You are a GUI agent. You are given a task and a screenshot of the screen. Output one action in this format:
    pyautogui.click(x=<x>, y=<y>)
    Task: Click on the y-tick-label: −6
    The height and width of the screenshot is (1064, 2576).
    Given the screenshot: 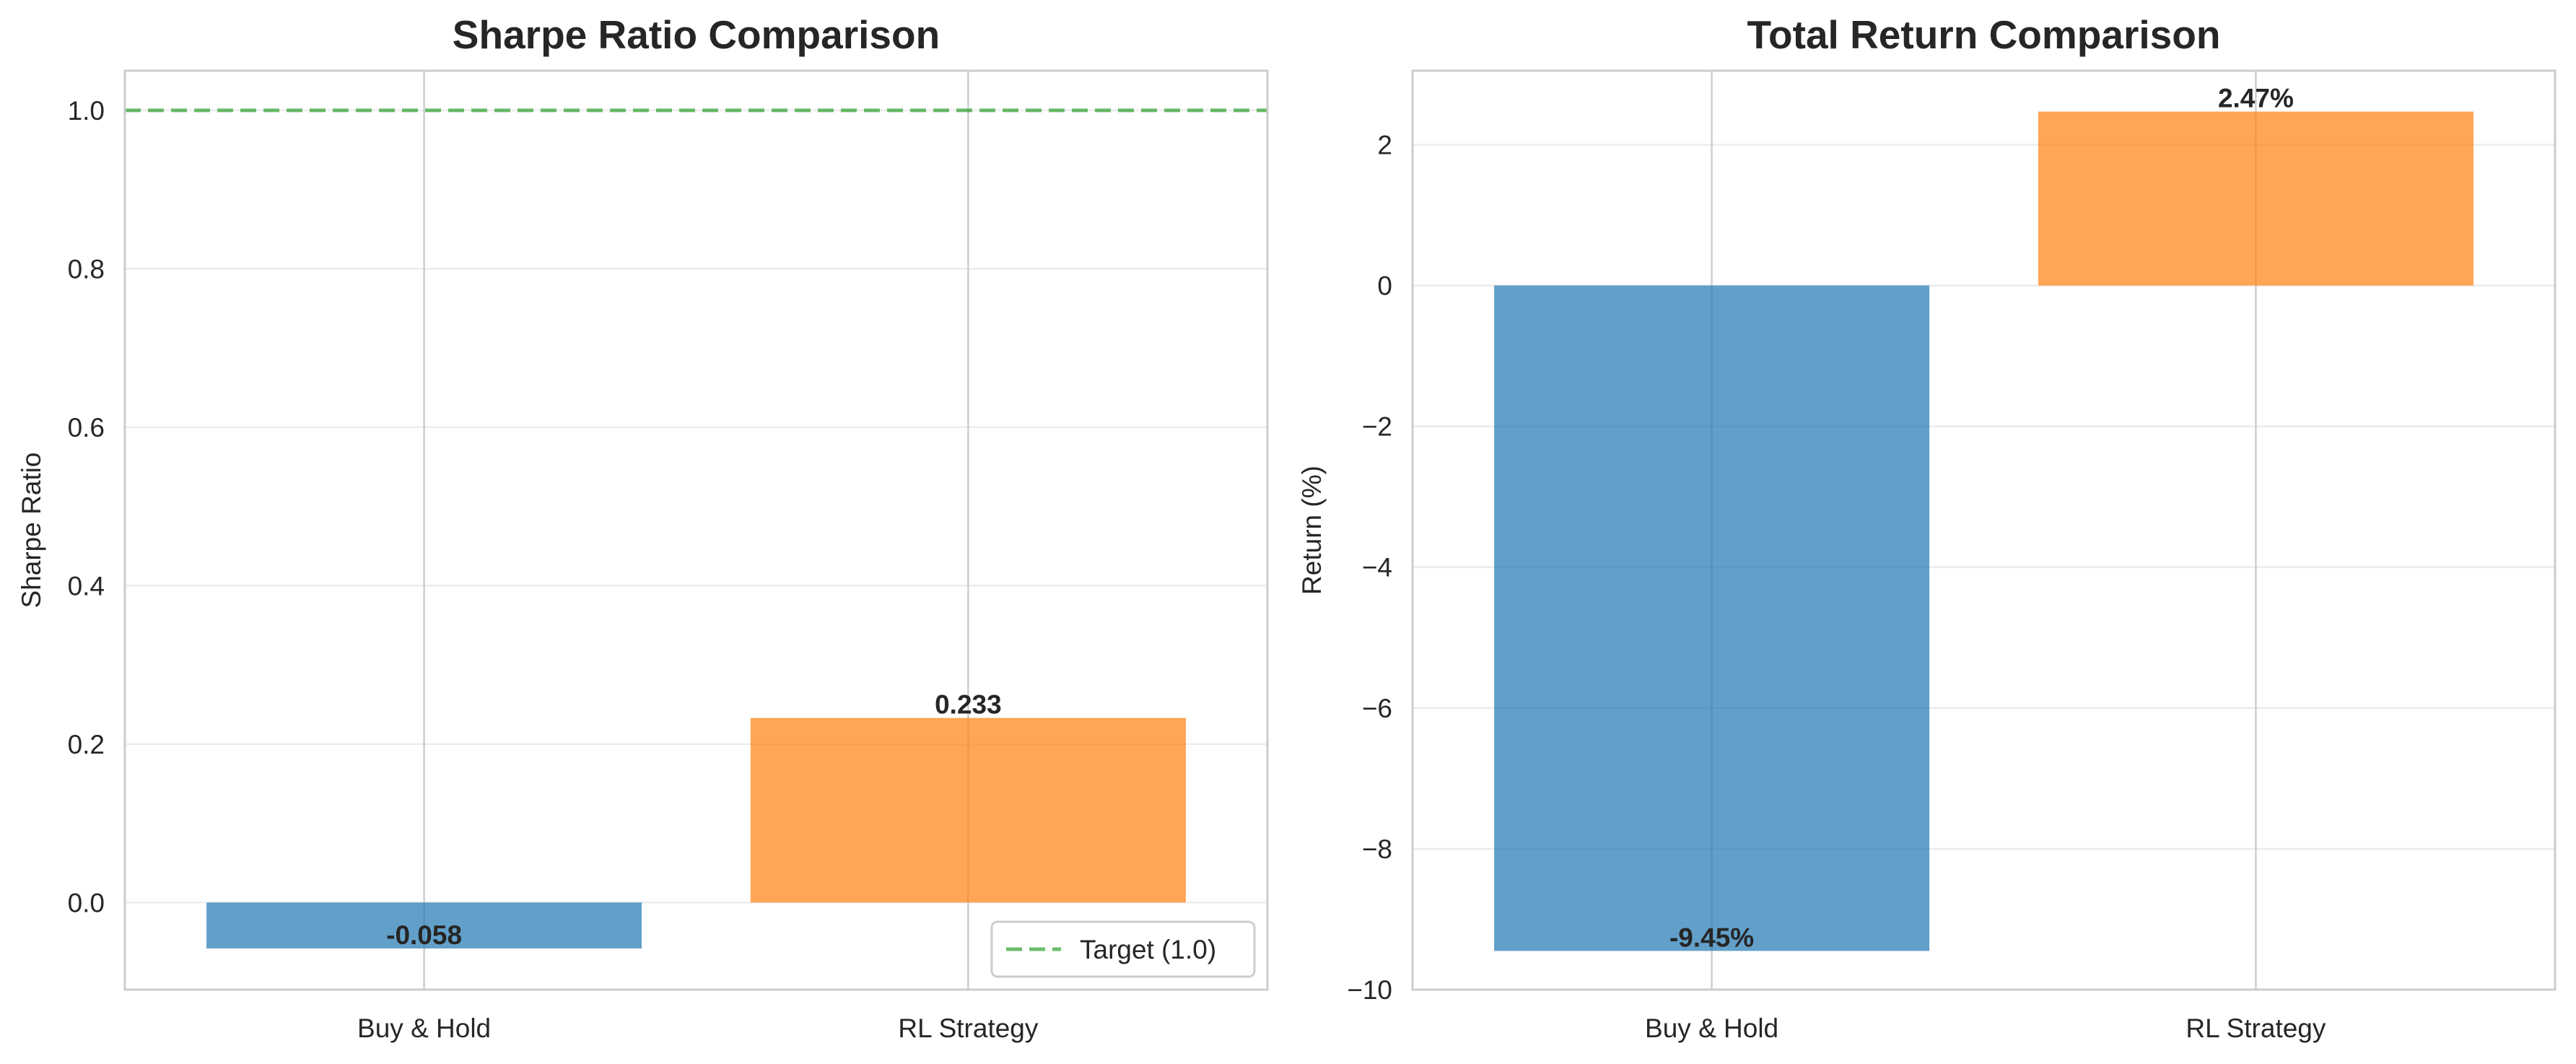 What is the action you would take?
    pyautogui.click(x=1377, y=709)
    